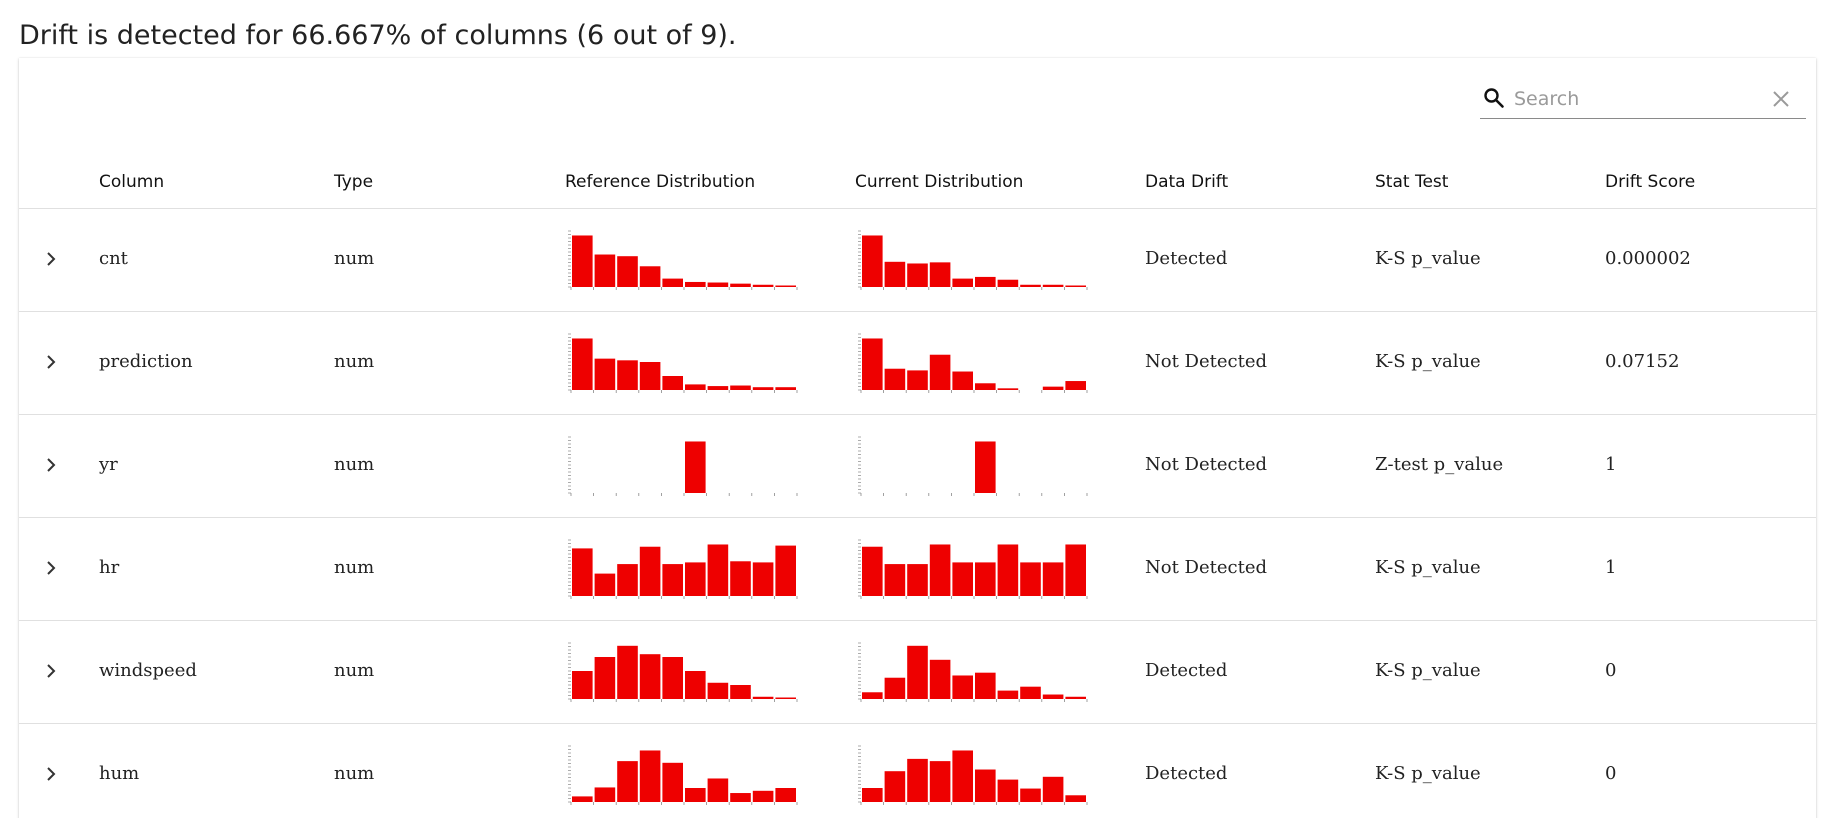 The height and width of the screenshot is (818, 1827). What do you see at coordinates (1648, 258) in the screenshot?
I see `cell-drift-score: 0.000002` at bounding box center [1648, 258].